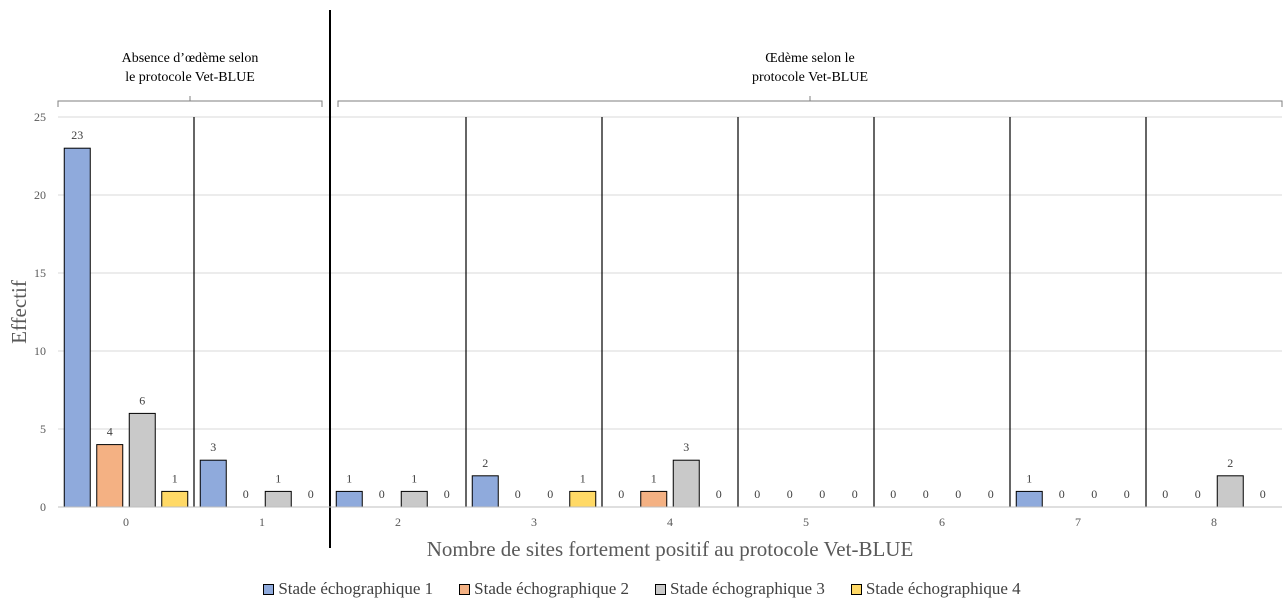 The height and width of the screenshot is (604, 1284). I want to click on legend-label-stade-4: Stade échographique 4, so click(943, 588).